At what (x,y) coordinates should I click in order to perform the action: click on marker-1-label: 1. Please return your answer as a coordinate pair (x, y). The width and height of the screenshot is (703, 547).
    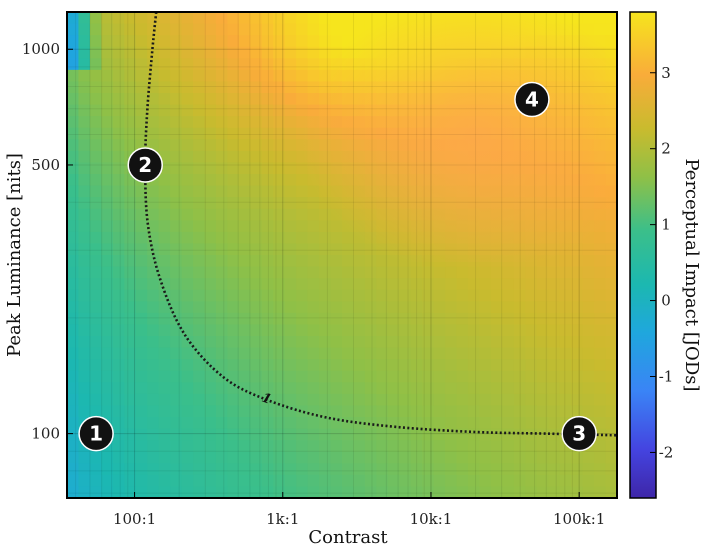
    Looking at the image, I should click on (96, 434).